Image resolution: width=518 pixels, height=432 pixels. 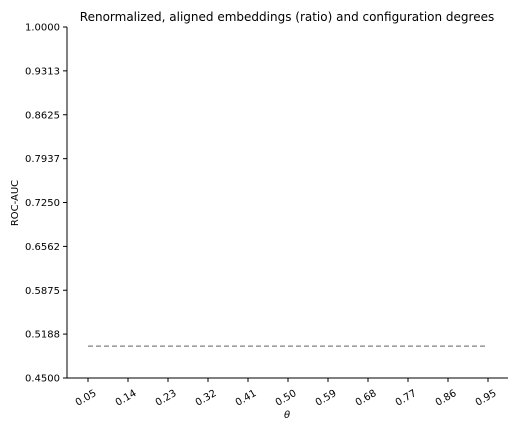 What do you see at coordinates (42, 291) in the screenshot?
I see `y-tick-label: 0.5875` at bounding box center [42, 291].